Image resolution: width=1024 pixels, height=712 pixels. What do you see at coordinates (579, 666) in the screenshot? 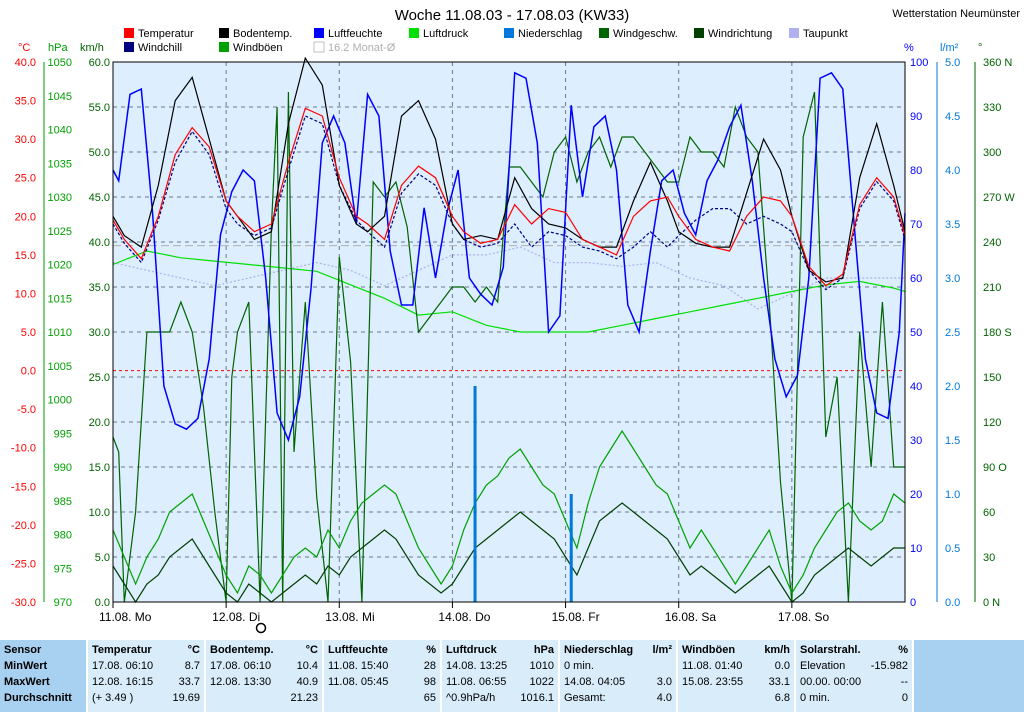
I see `niederschlag-min-time: 0 min.` at bounding box center [579, 666].